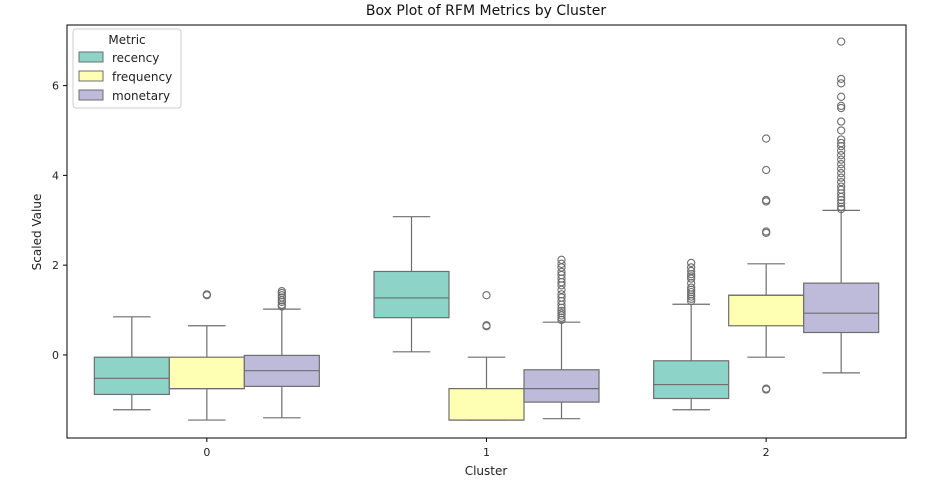  Describe the element at coordinates (37, 232) in the screenshot. I see `y-axis-label: Scaled Value` at that location.